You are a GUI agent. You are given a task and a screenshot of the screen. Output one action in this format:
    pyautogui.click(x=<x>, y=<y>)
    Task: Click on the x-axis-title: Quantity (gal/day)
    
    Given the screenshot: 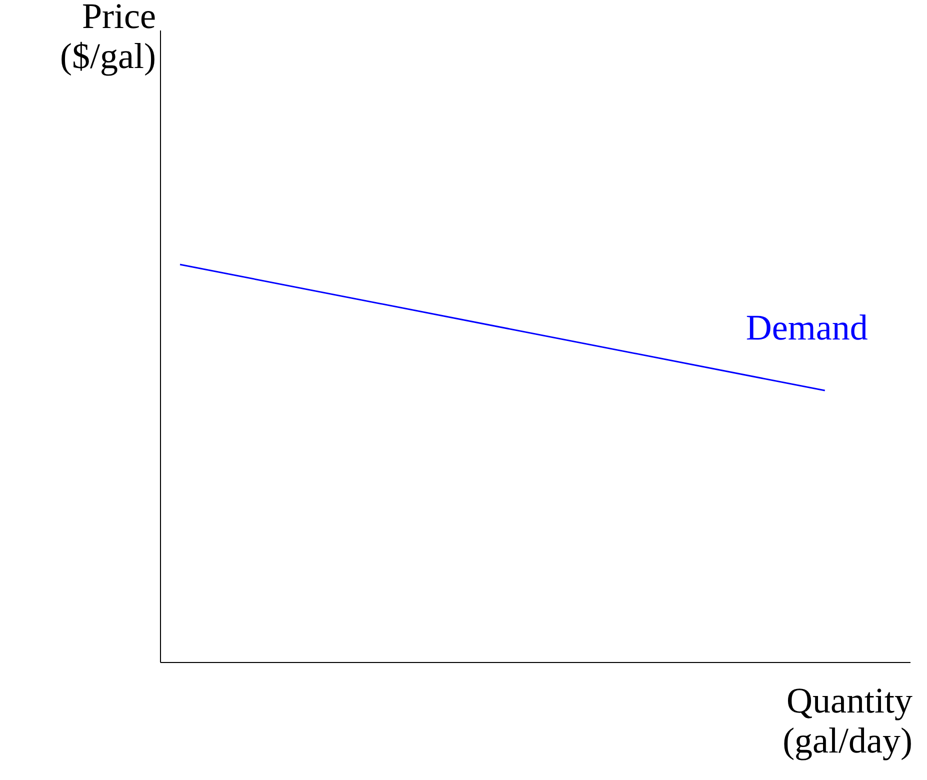 What is the action you would take?
    pyautogui.click(x=847, y=720)
    